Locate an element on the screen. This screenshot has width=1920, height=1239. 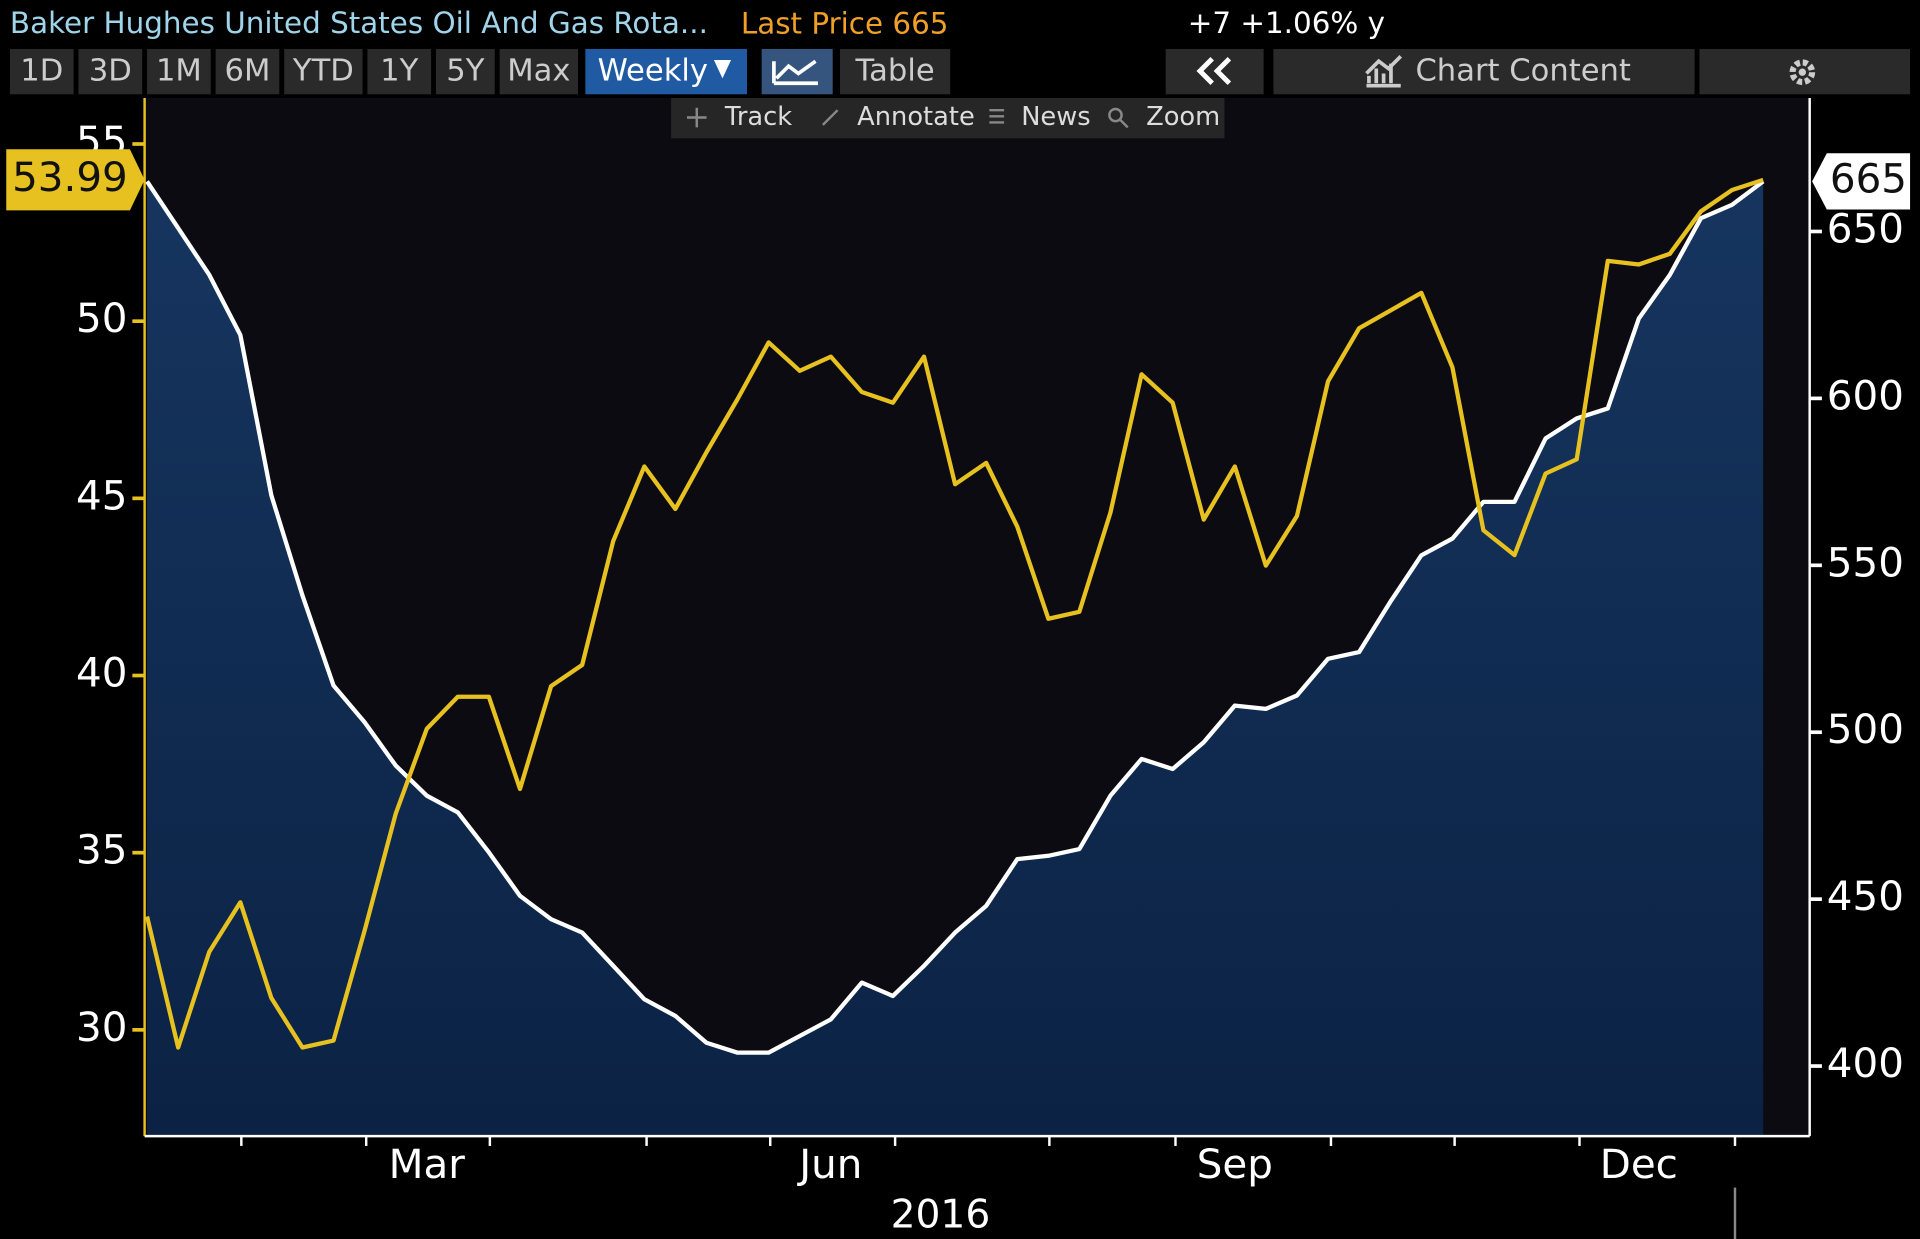
last-price: Last Price 665 is located at coordinates (845, 23).